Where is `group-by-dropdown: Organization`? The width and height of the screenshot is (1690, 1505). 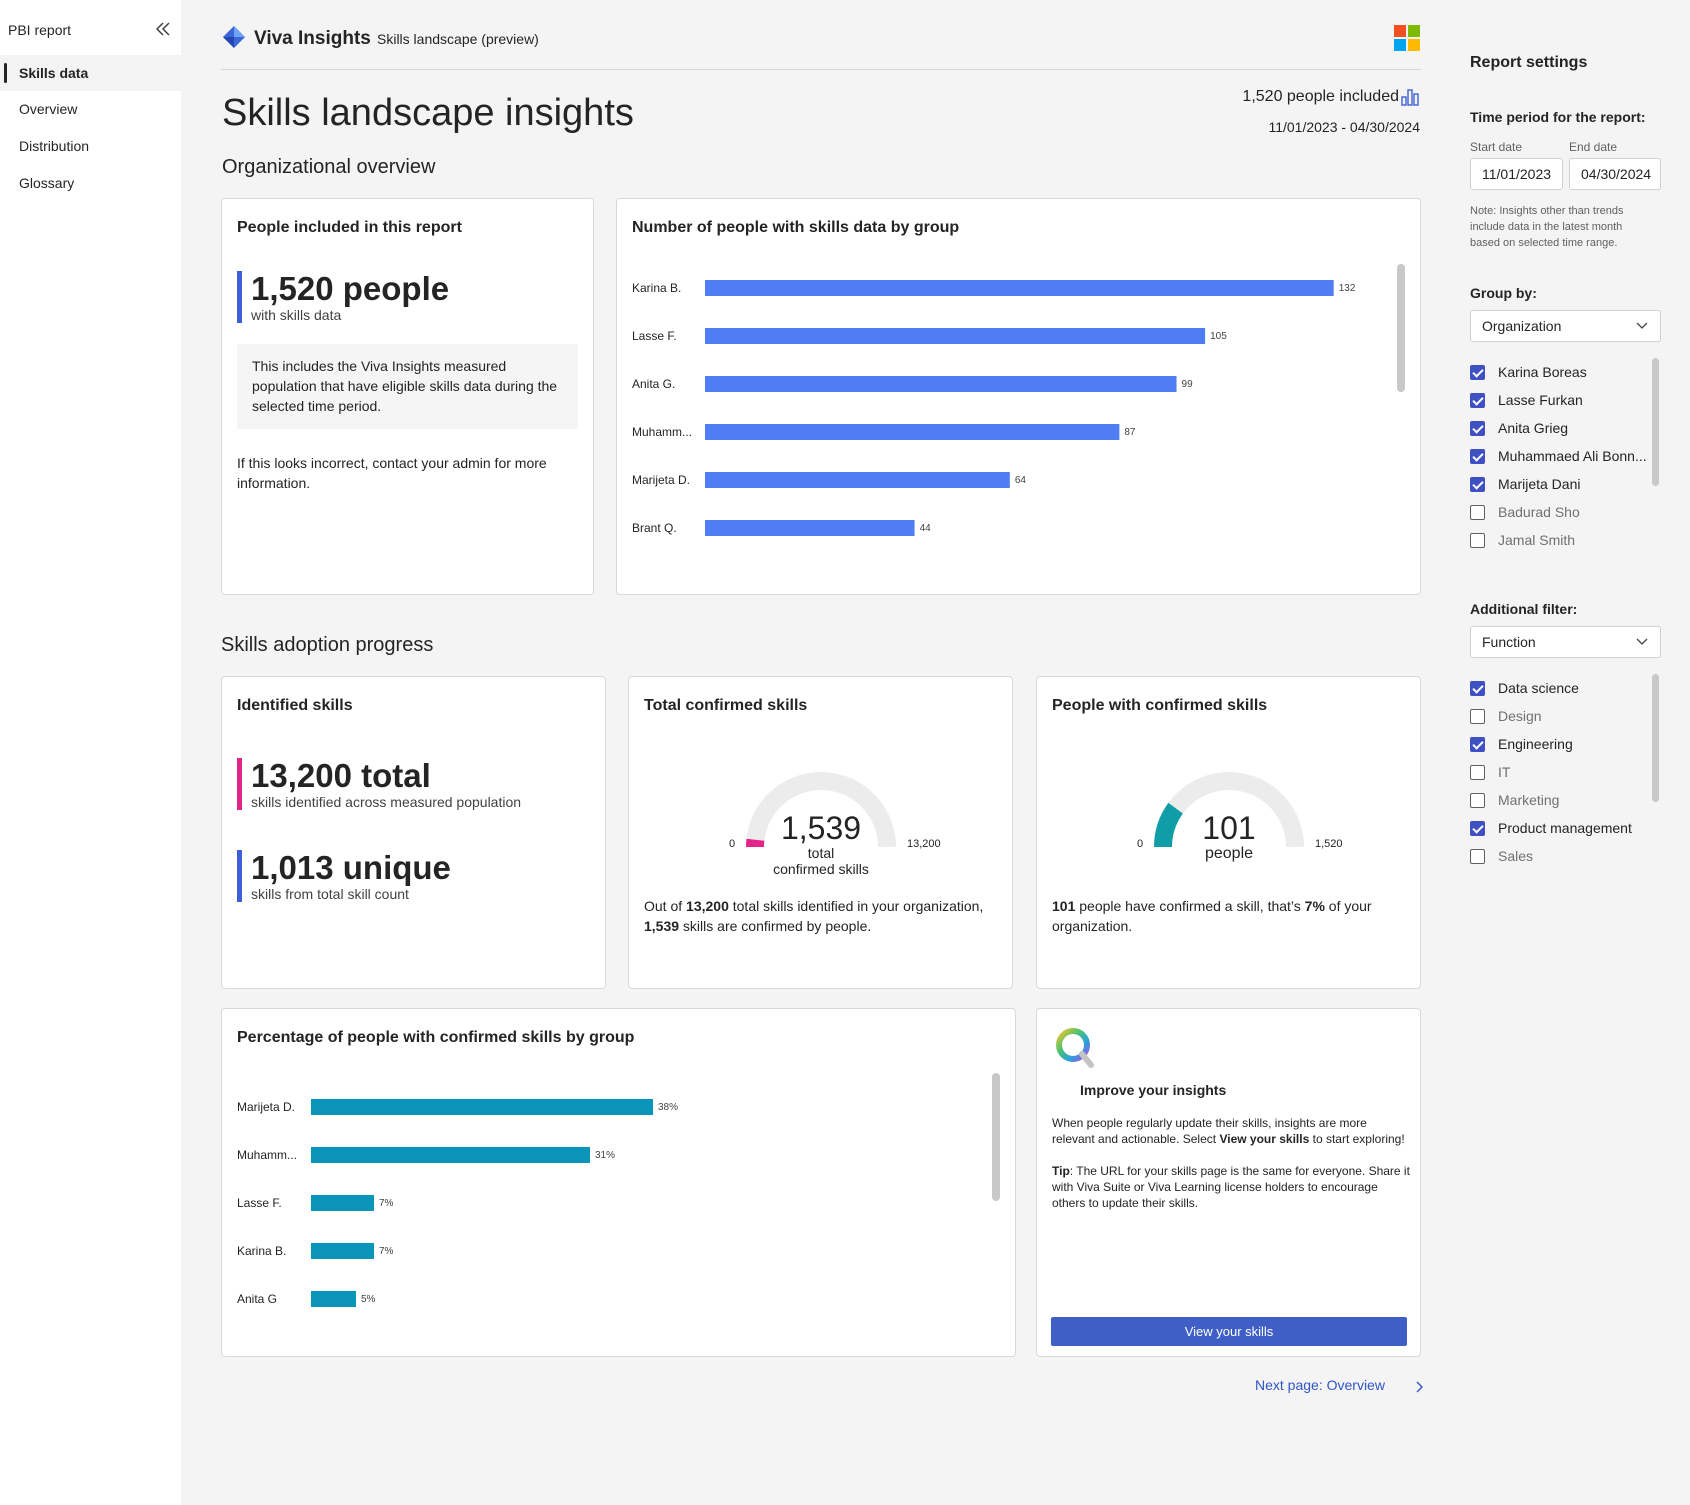
group-by-dropdown: Organization is located at coordinates (1565, 326).